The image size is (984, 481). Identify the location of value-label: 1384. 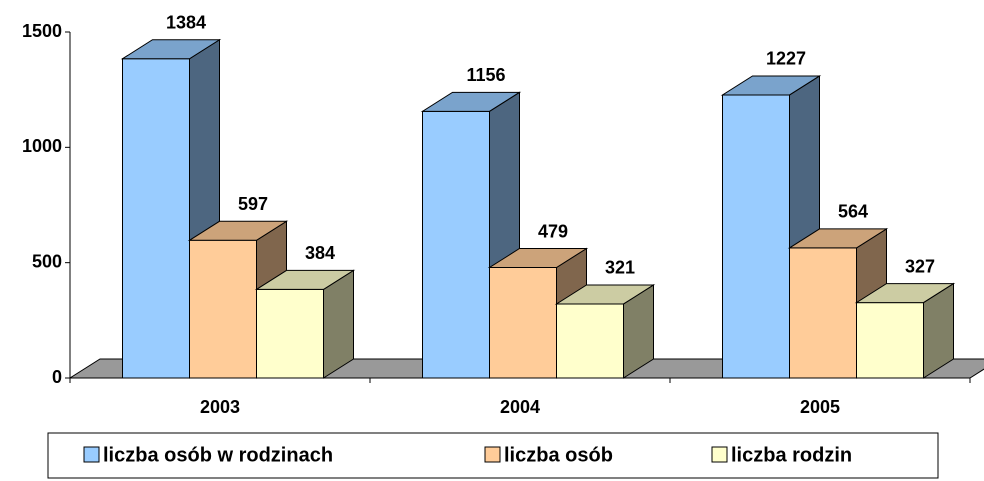
(186, 23).